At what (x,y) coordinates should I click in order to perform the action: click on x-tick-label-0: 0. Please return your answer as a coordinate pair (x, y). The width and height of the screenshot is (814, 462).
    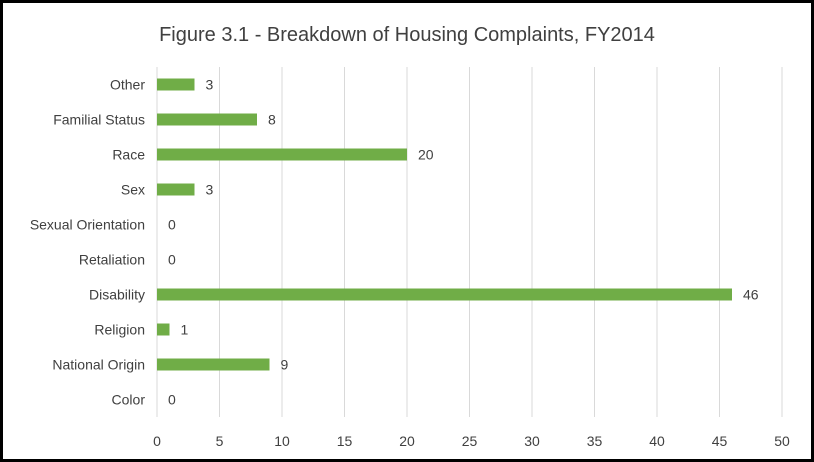
    Looking at the image, I should click on (157, 441).